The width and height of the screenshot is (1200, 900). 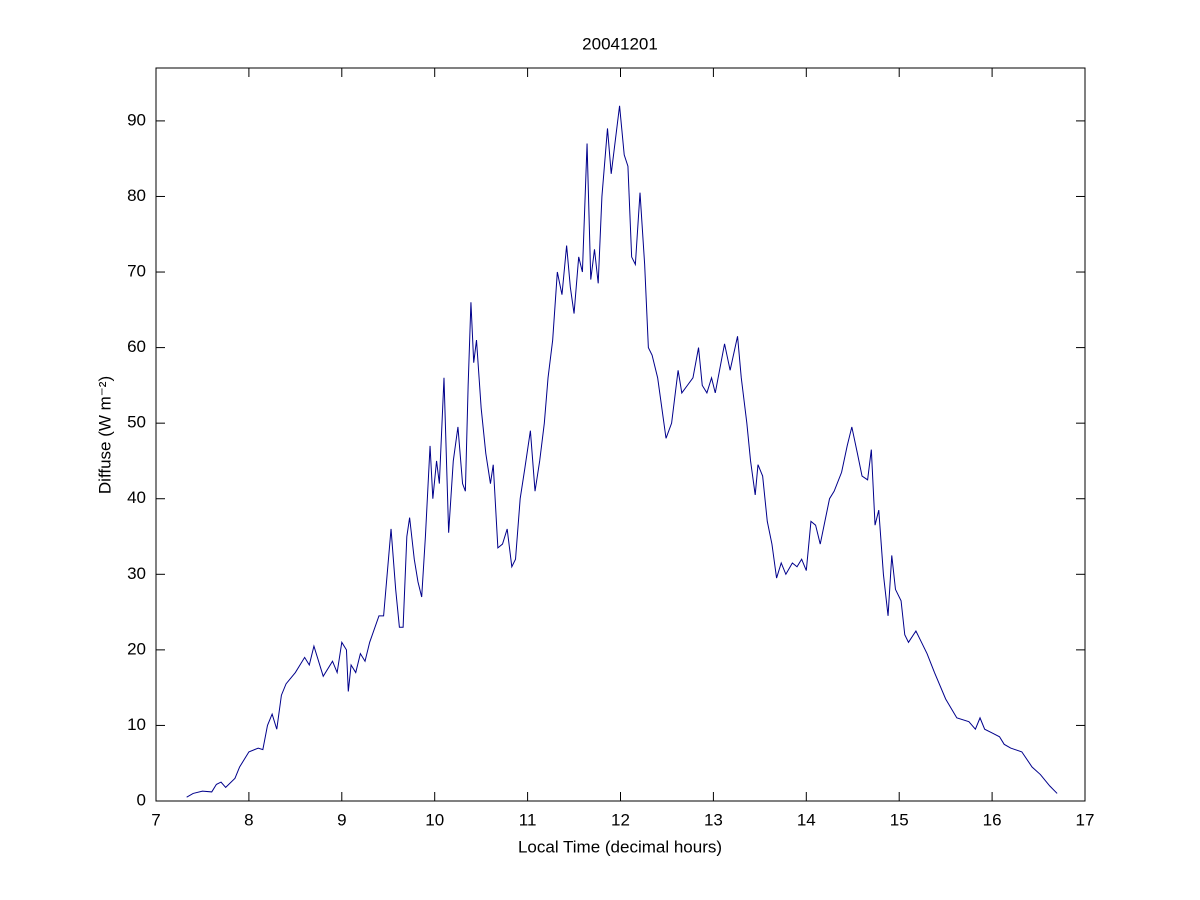 I want to click on x-tick-label: 11, so click(x=528, y=819).